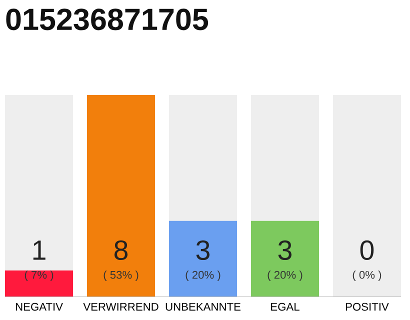  I want to click on data-label: ( 7% ), so click(39, 275).